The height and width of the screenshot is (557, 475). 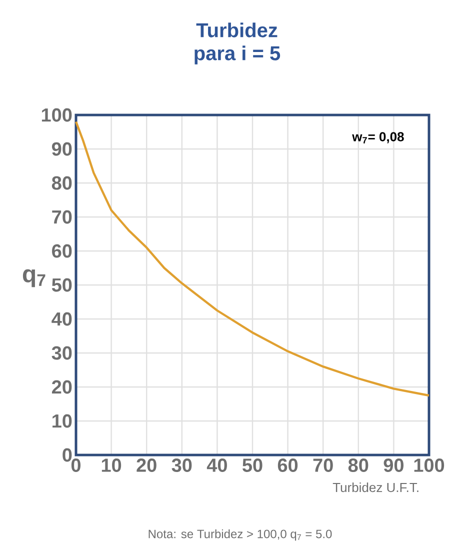 What do you see at coordinates (62, 217) in the screenshot?
I see `y-tick-label: 70` at bounding box center [62, 217].